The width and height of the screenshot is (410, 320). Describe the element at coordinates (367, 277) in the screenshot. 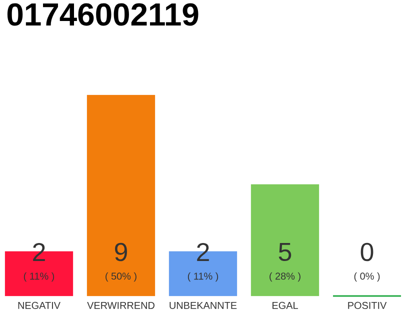

I see `annotation: ( 0% )` at that location.